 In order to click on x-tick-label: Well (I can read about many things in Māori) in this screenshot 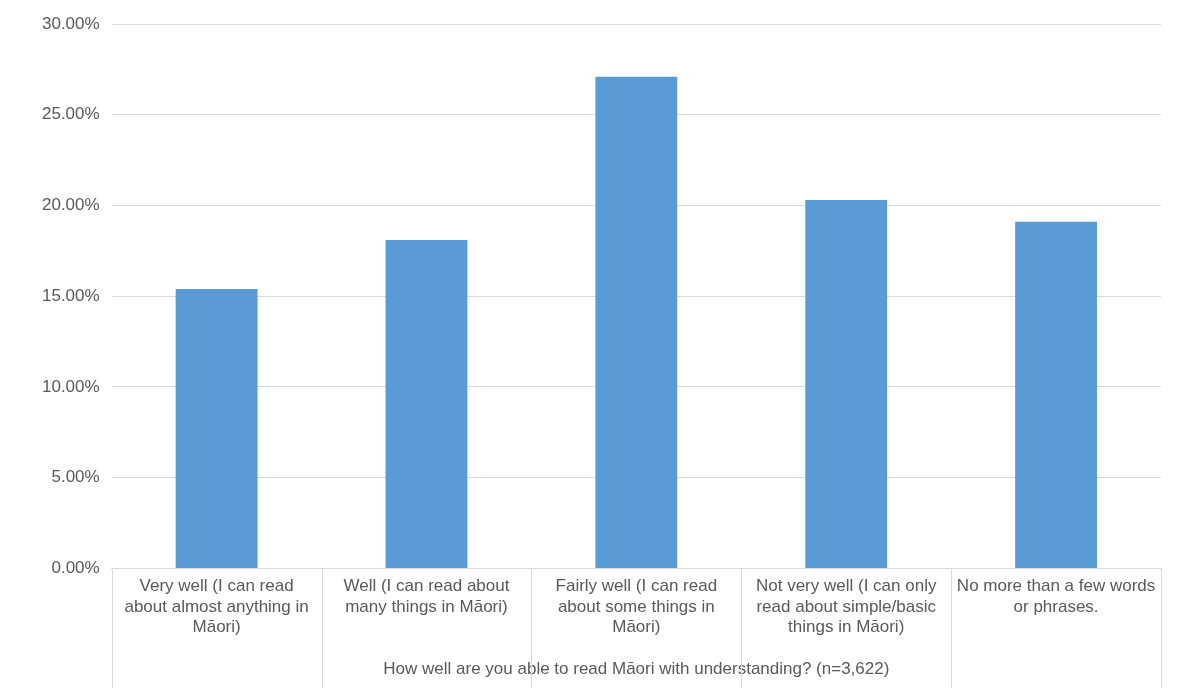, I will do `click(426, 596)`.